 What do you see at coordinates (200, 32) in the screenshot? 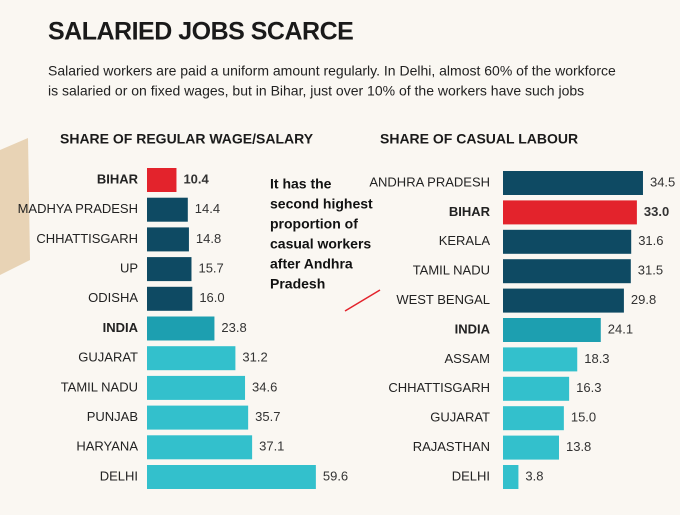
I see `chart-title: SALARIED JOBS SCARCE` at bounding box center [200, 32].